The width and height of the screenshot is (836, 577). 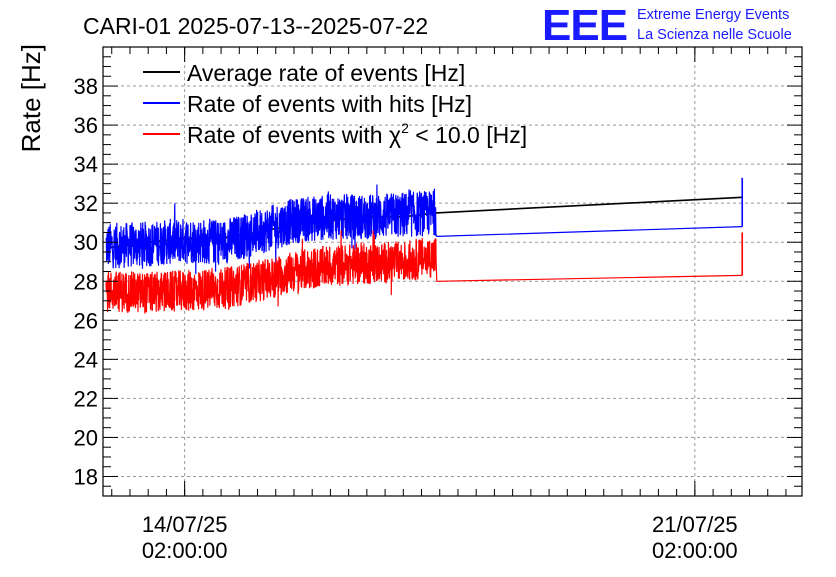 What do you see at coordinates (86, 320) in the screenshot?
I see `y-tick-label-26: 26` at bounding box center [86, 320].